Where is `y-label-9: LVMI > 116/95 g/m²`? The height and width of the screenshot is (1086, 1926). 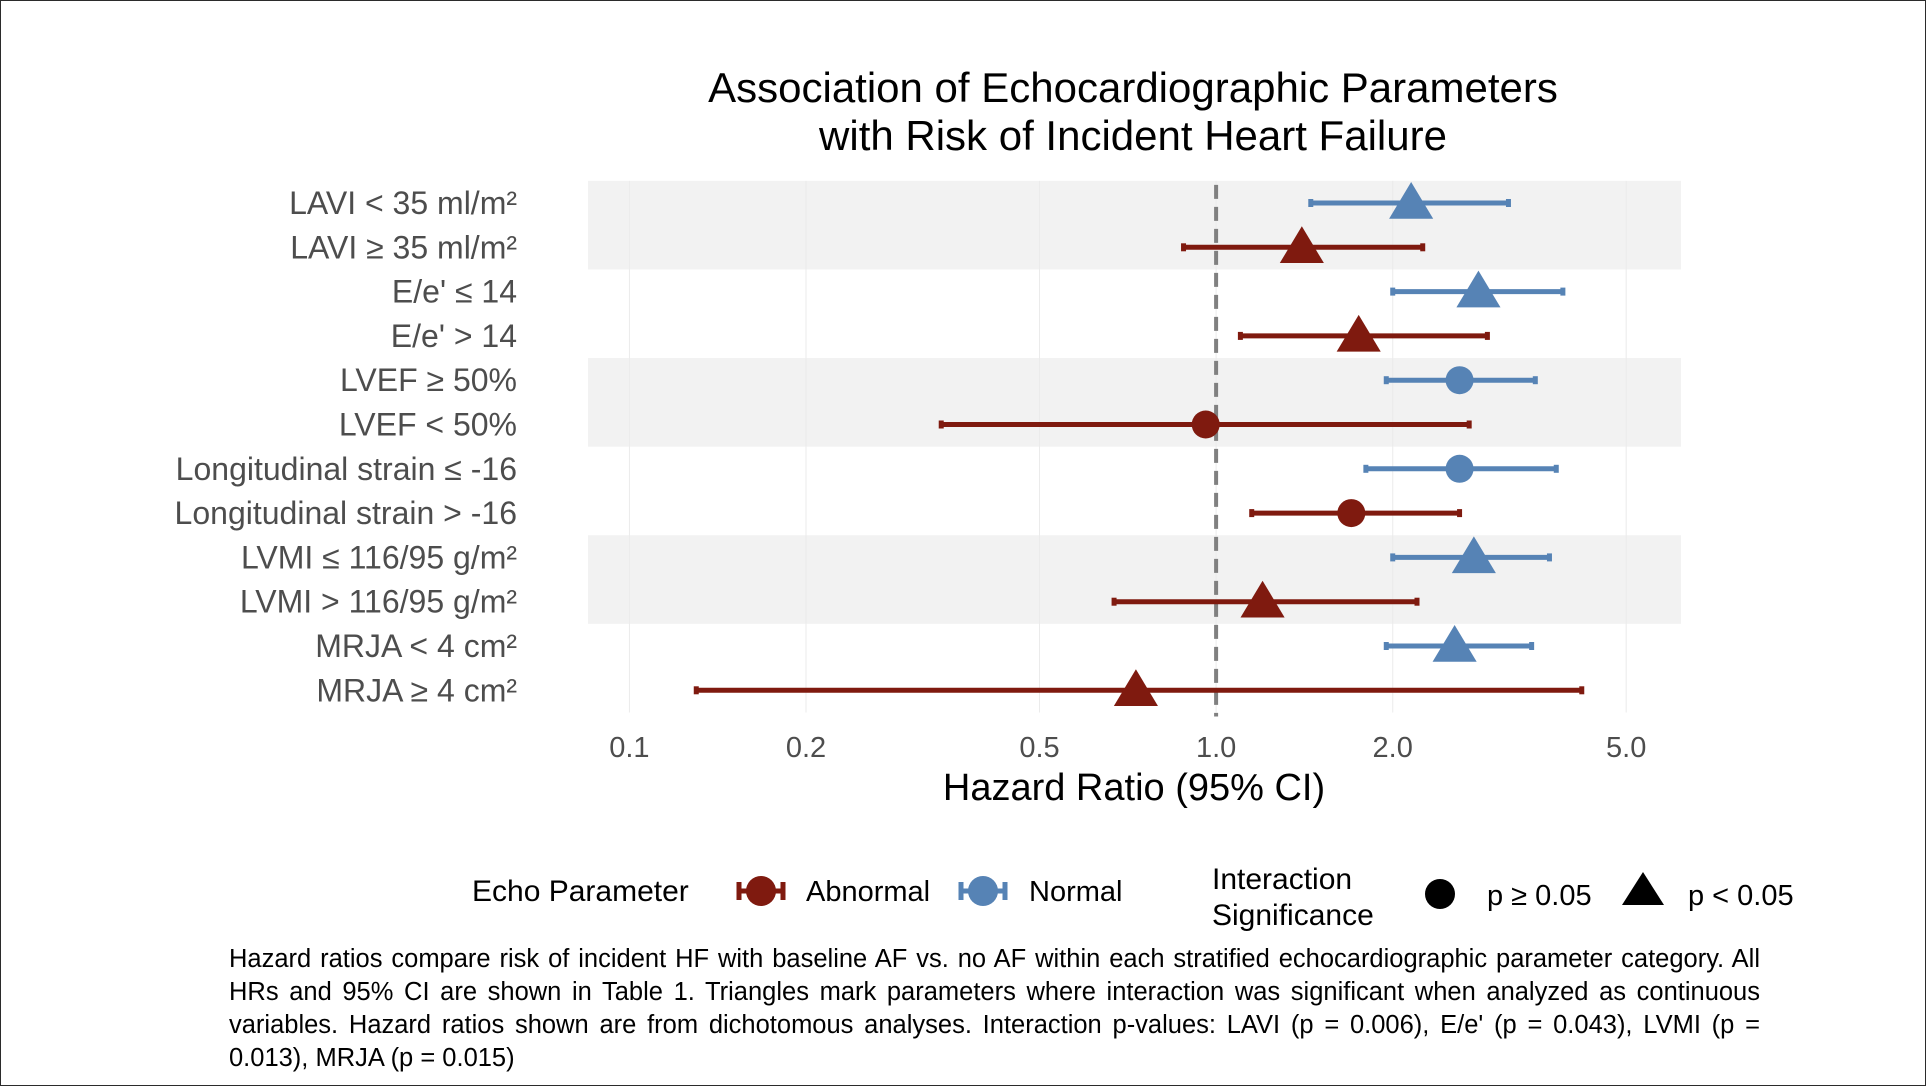 y-label-9: LVMI > 116/95 g/m² is located at coordinates (379, 602).